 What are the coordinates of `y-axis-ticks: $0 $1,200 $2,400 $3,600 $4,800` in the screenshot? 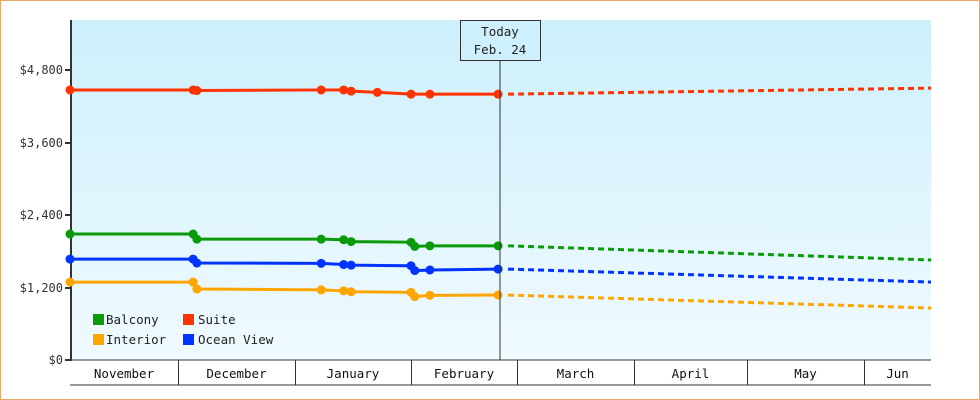 It's located at (45, 215).